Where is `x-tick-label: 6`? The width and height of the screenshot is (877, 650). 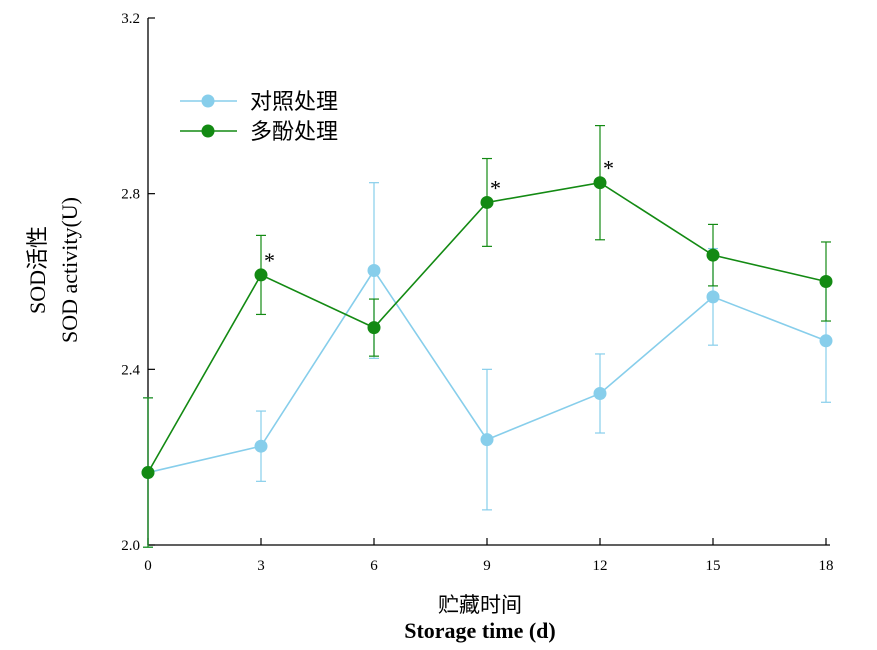
x-tick-label: 6 is located at coordinates (374, 566).